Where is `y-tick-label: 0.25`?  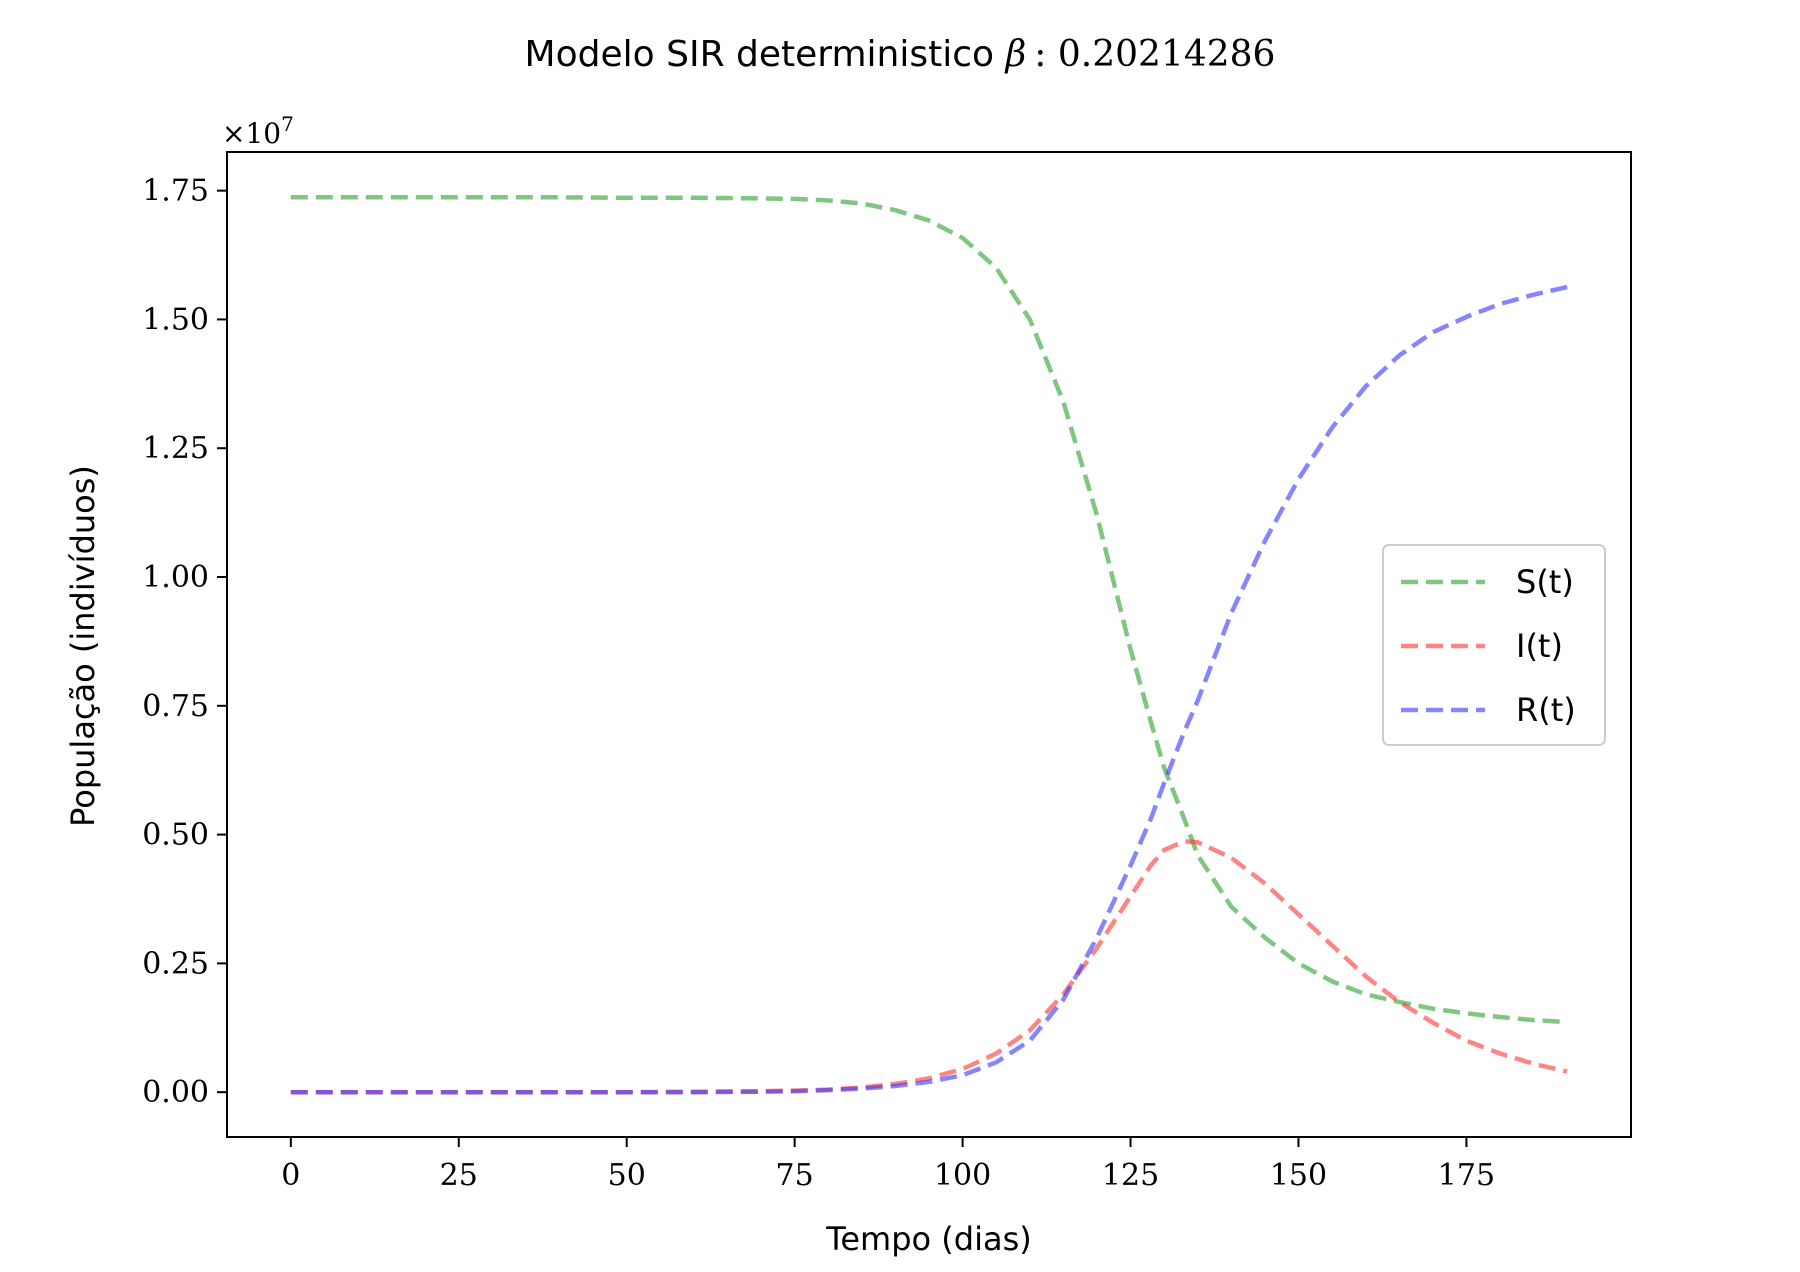 y-tick-label: 0.25 is located at coordinates (175, 963).